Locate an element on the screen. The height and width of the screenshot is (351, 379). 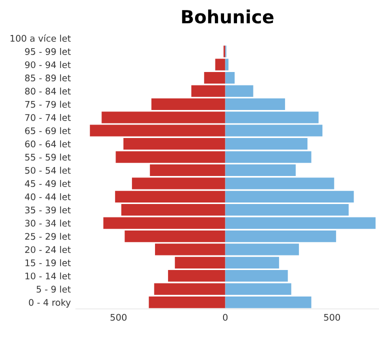
y-tick-label: 50 - 54 let is located at coordinates (48, 170).